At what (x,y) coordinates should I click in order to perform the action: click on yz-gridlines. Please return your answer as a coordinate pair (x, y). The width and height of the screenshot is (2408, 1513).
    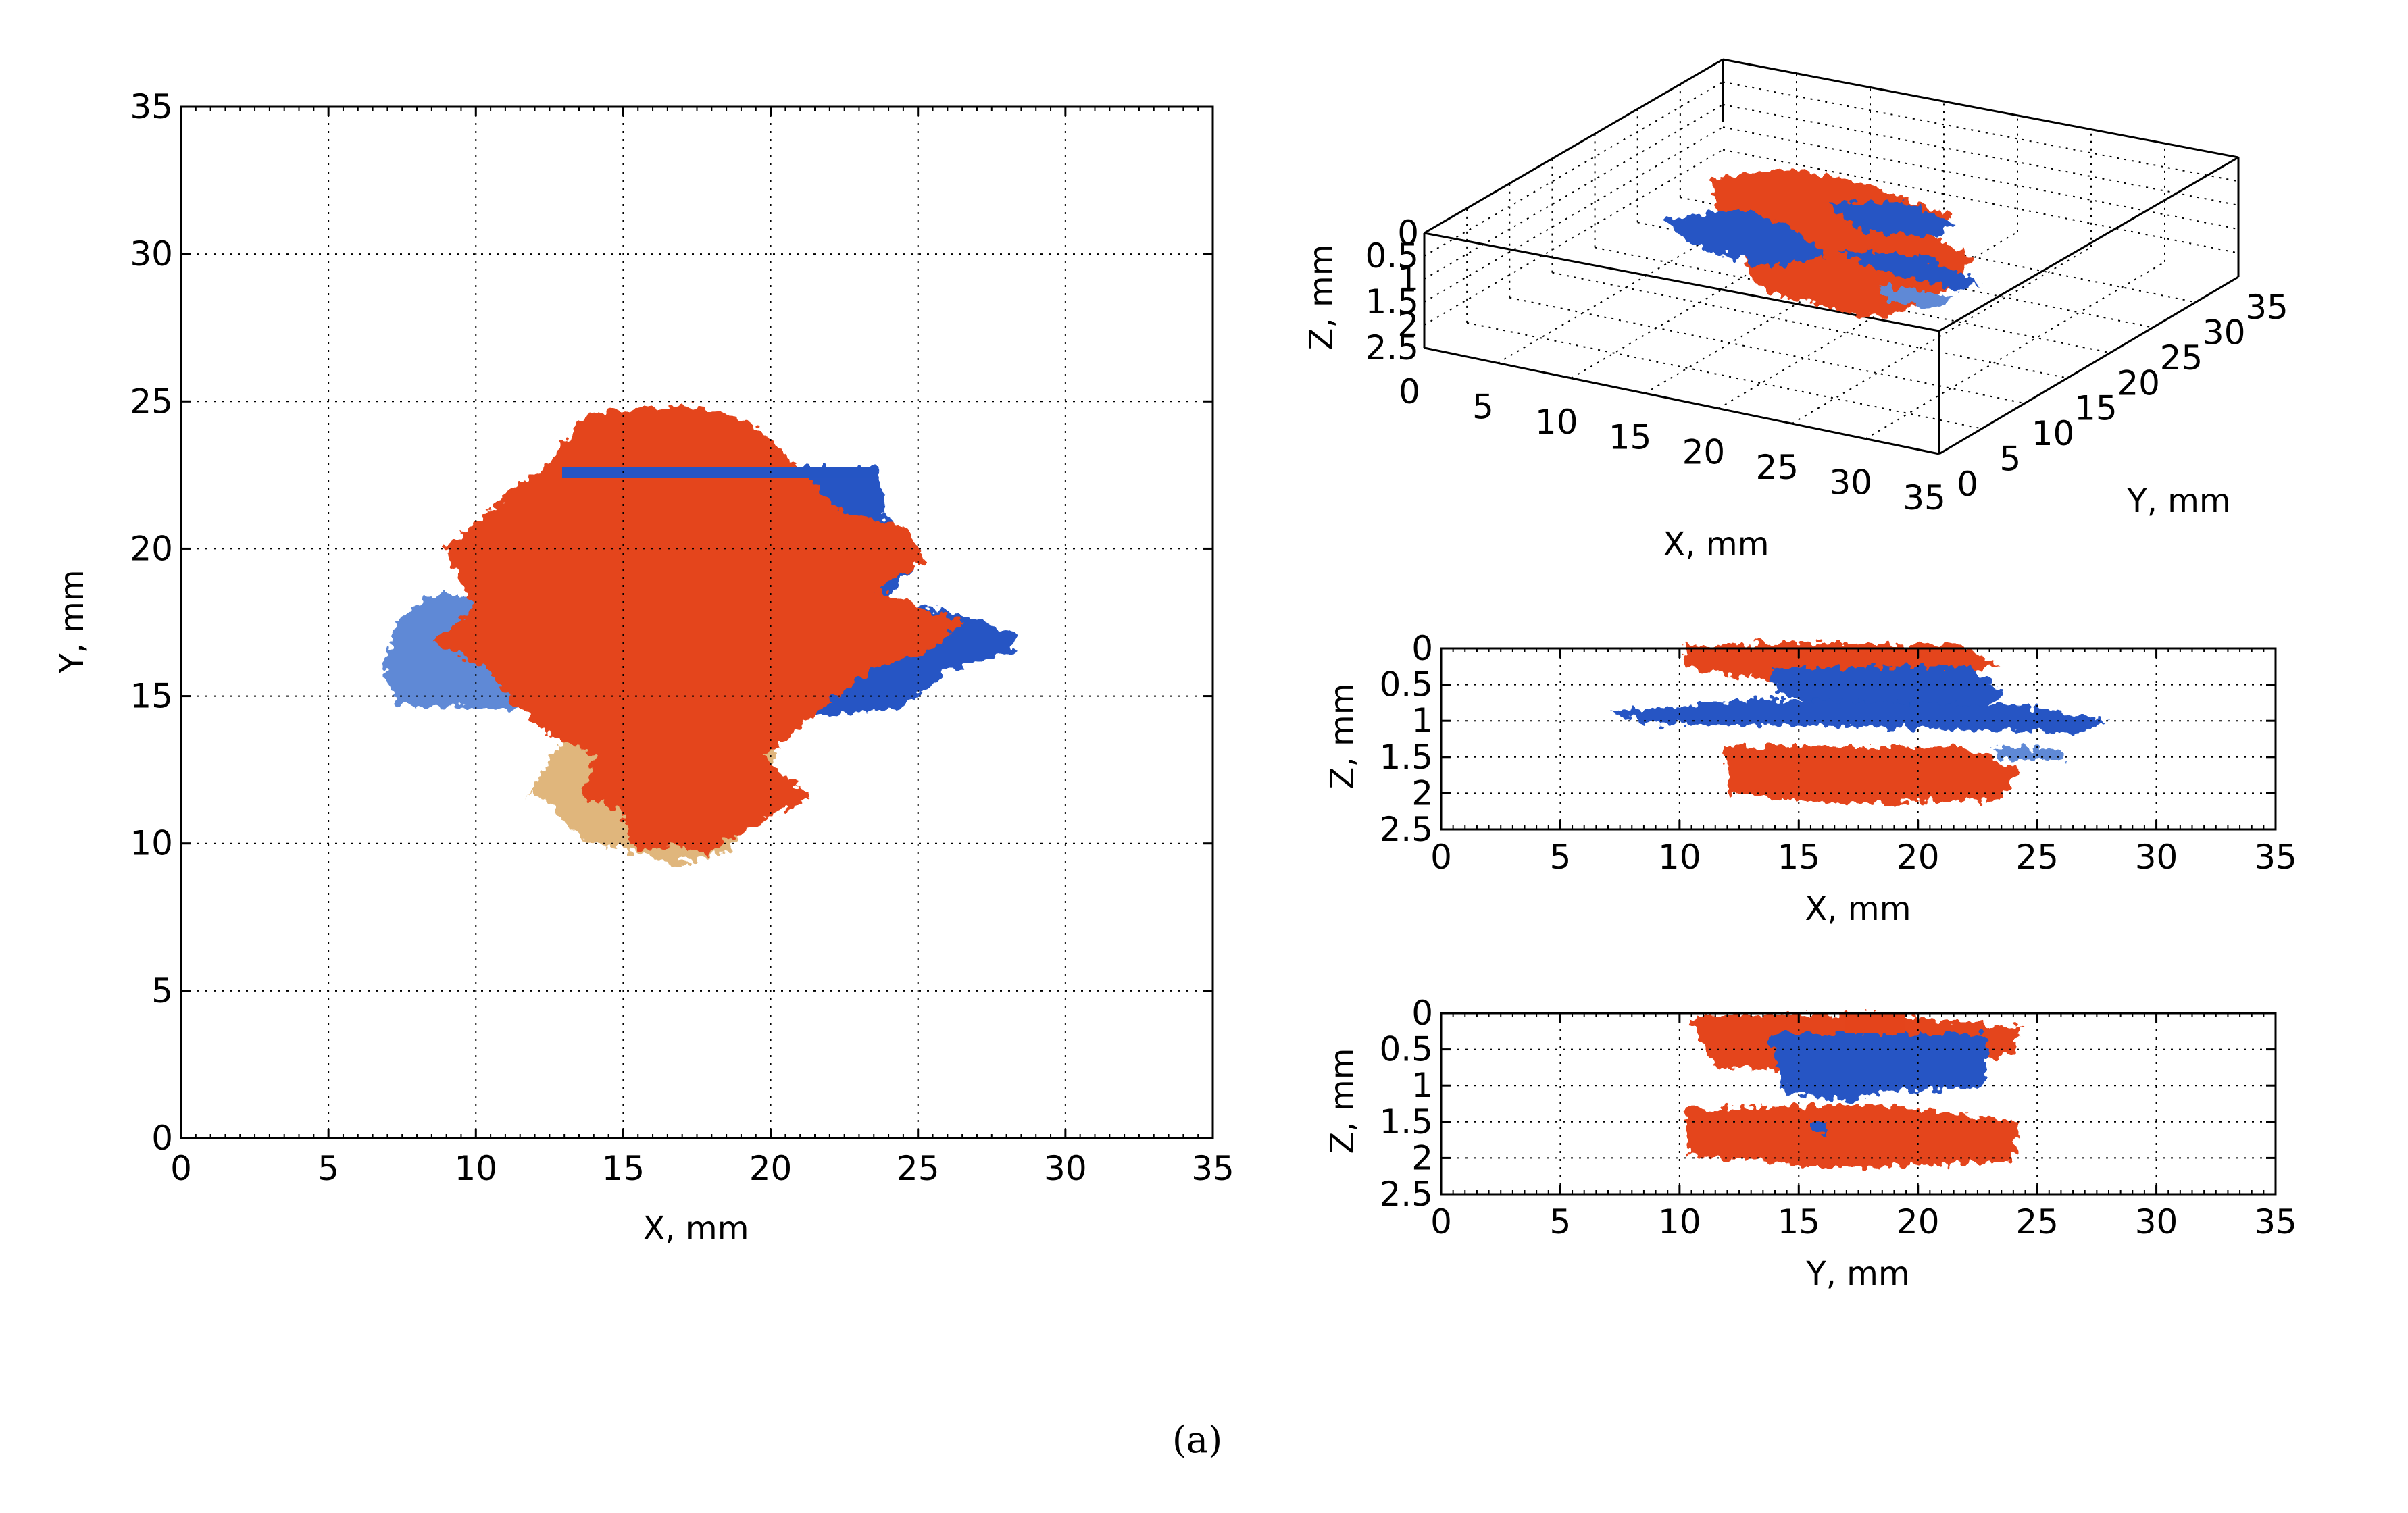
    Looking at the image, I should click on (1858, 1103).